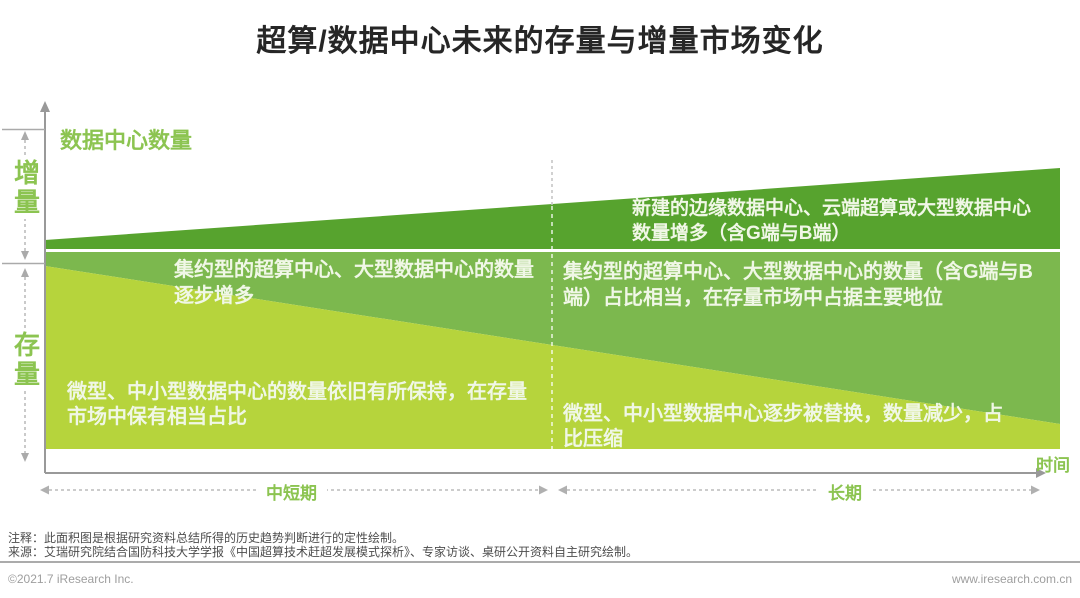 The width and height of the screenshot is (1080, 598). Describe the element at coordinates (27, 188) in the screenshot. I see `increment-segment-label: 增量` at that location.